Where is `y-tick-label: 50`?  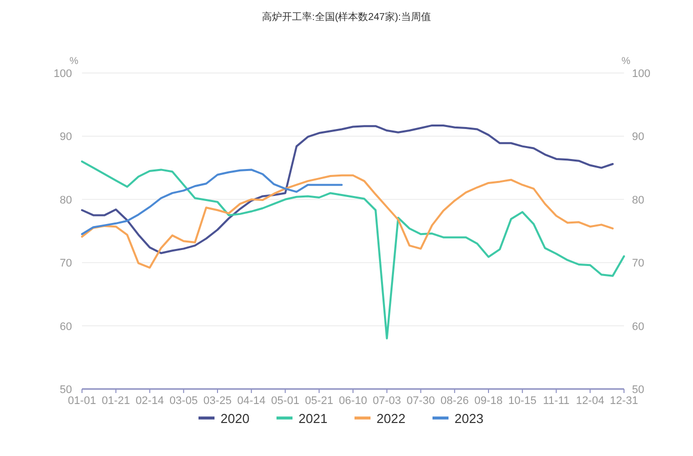 y-tick-label: 50 is located at coordinates (66, 390).